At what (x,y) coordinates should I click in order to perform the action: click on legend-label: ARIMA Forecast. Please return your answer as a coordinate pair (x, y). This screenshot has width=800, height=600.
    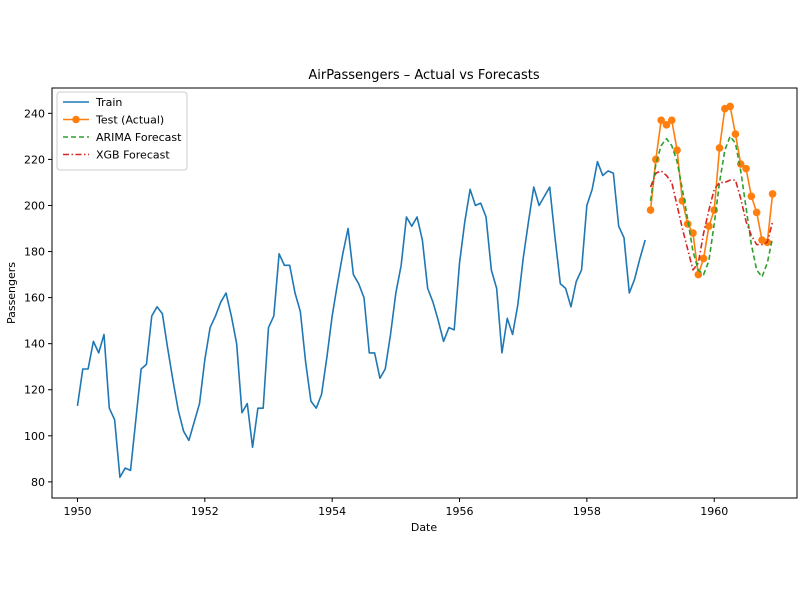
    Looking at the image, I should click on (139, 137).